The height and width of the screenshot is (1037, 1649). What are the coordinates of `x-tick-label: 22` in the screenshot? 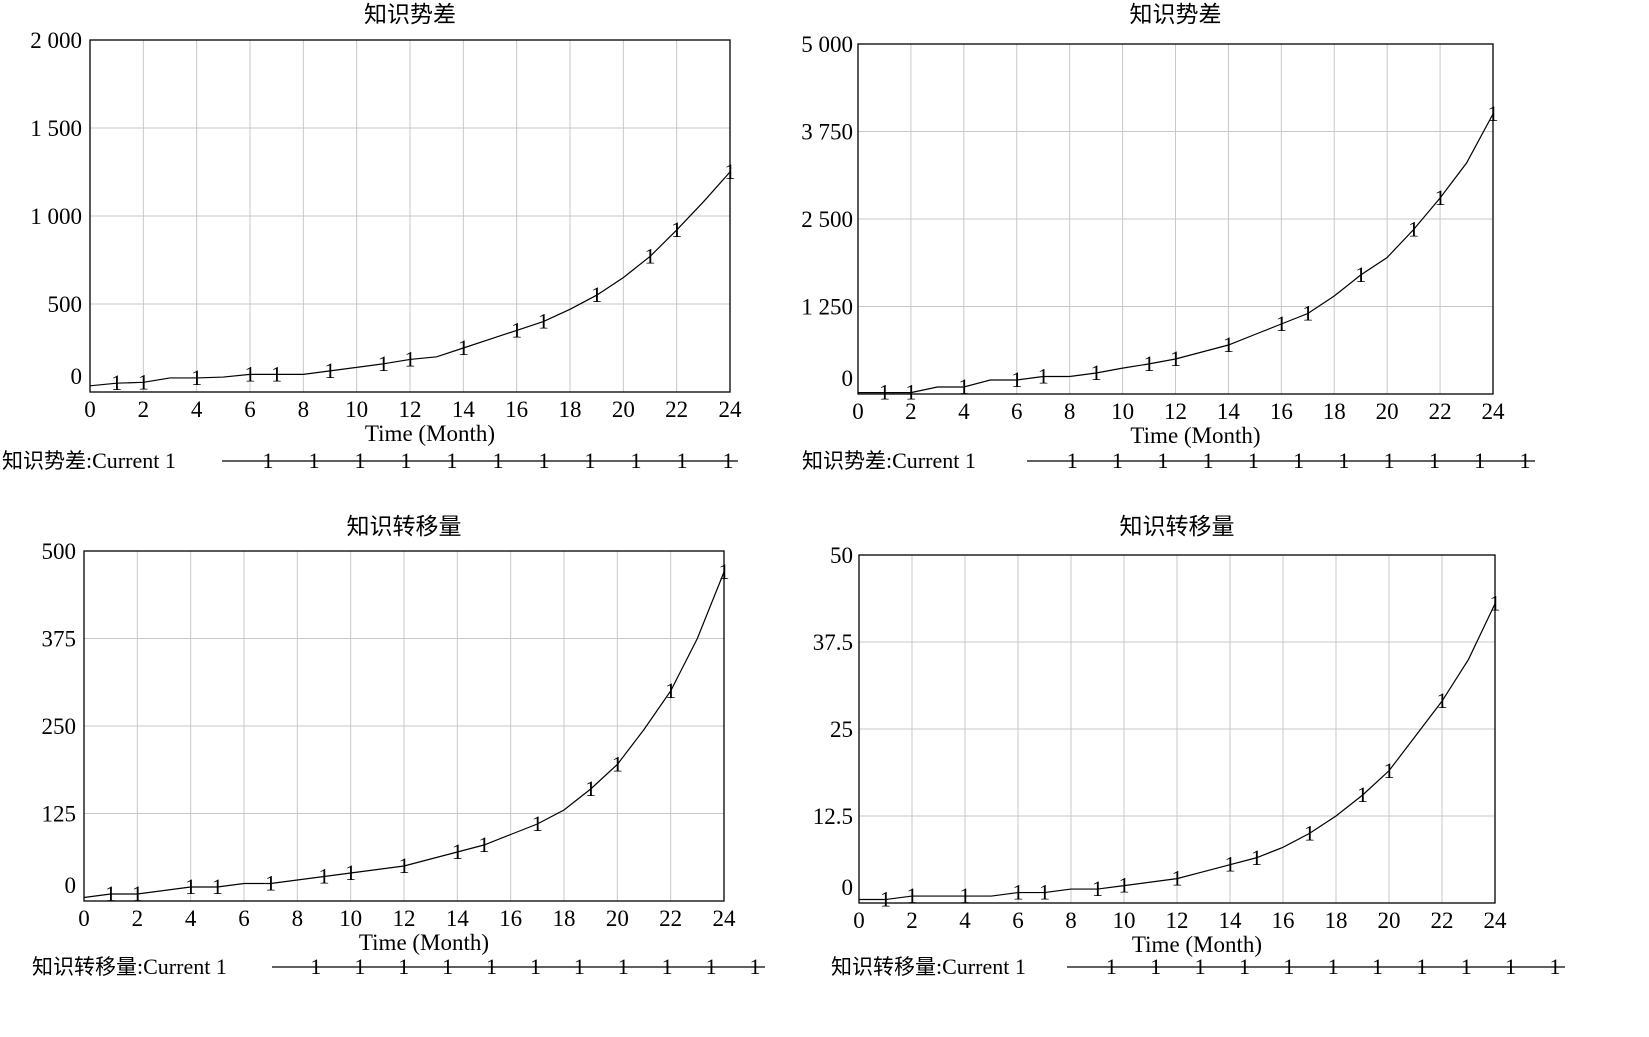 It's located at (1442, 920).